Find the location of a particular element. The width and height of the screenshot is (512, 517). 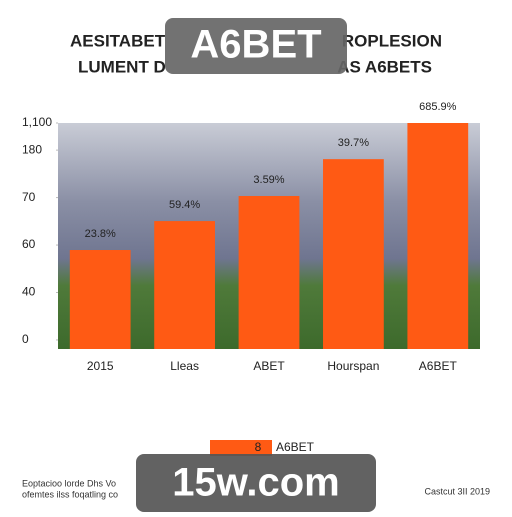

footer-text: ofemtes ilss foqatling co is located at coordinates (70, 494).